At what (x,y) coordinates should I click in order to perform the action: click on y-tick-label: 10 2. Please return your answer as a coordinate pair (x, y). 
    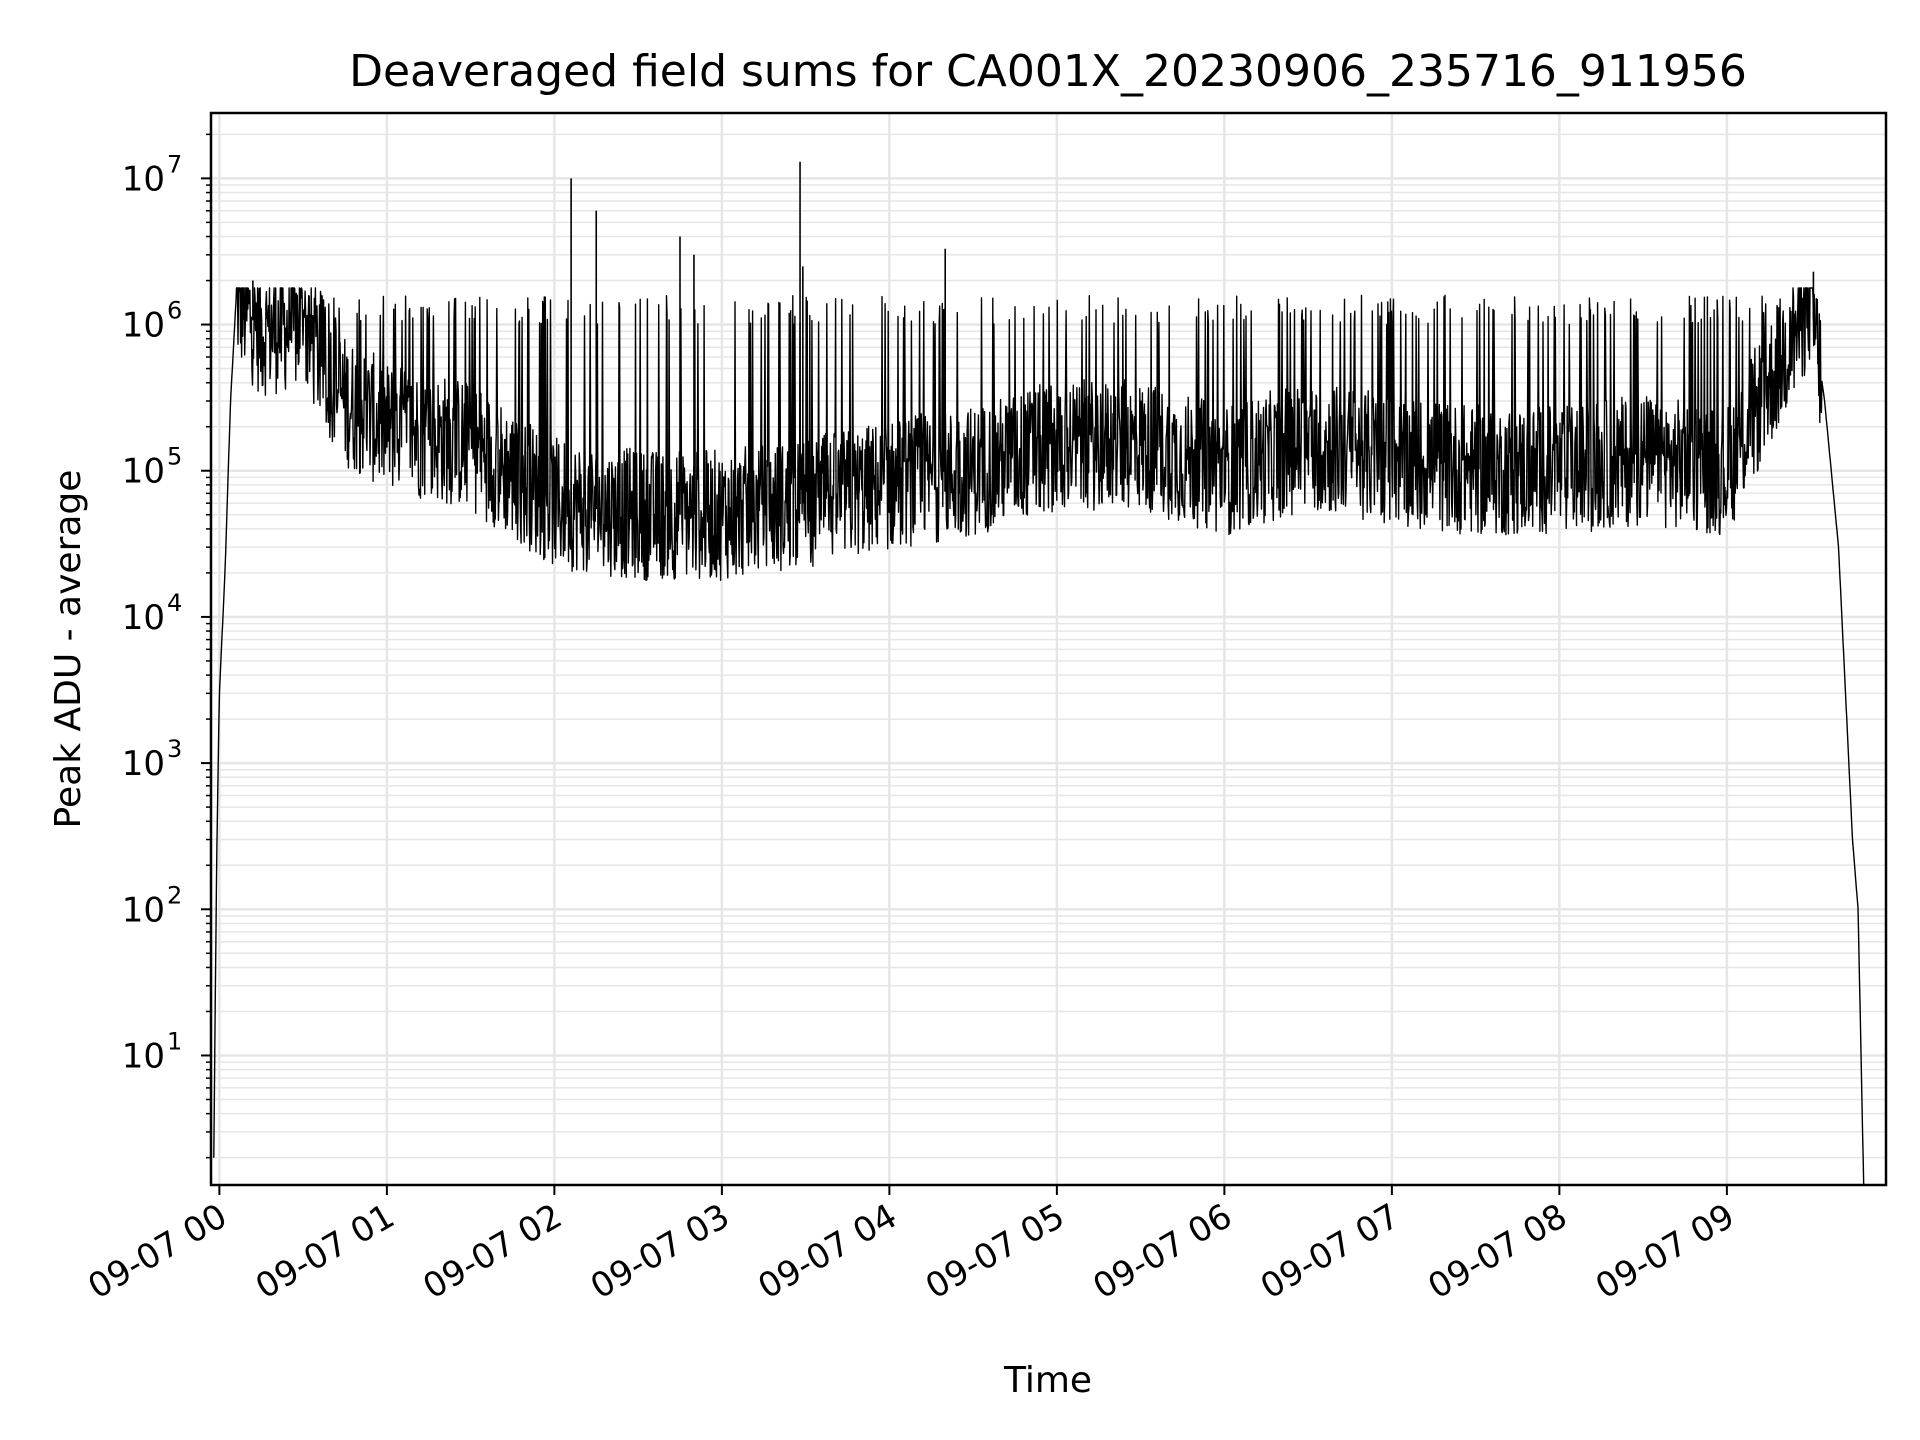
    Looking at the image, I should click on (152, 905).